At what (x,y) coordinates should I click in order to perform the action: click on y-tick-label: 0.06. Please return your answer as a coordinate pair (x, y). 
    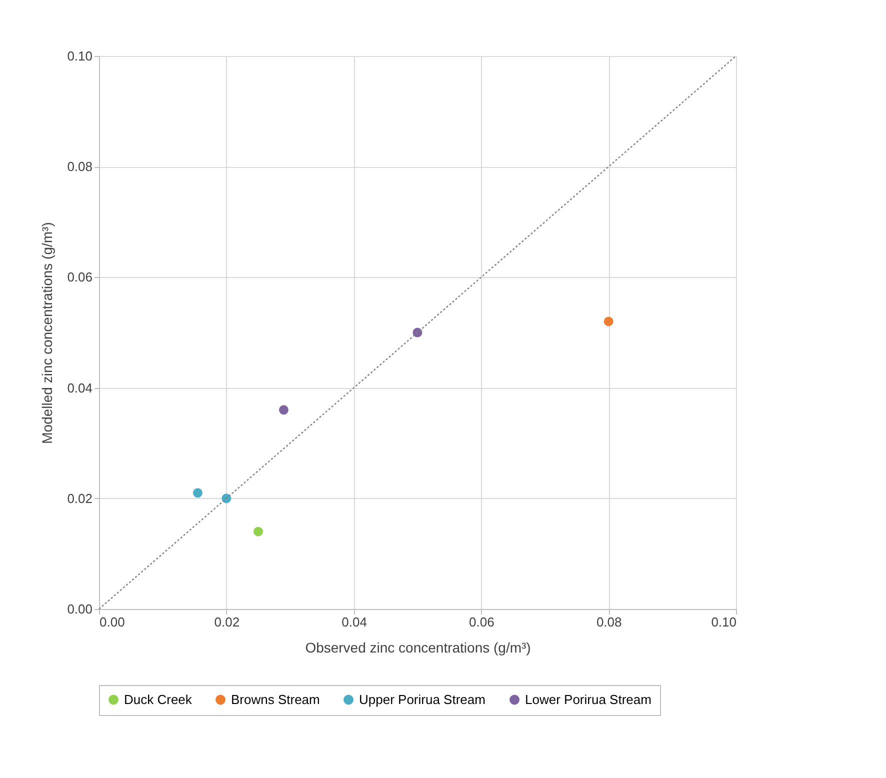
    Looking at the image, I should click on (79, 277).